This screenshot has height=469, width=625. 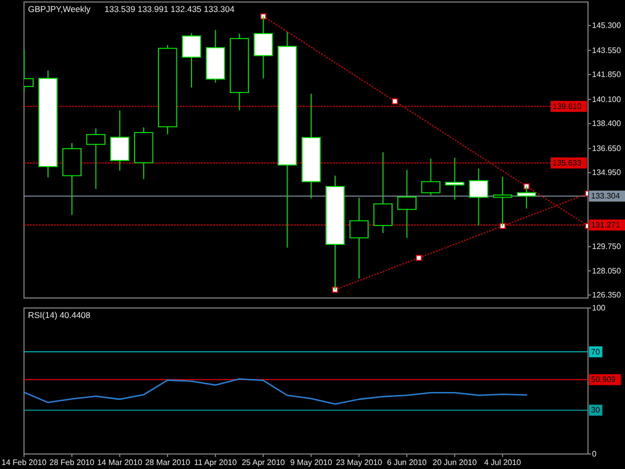 I want to click on y-tick-label: 141.850, so click(x=607, y=75).